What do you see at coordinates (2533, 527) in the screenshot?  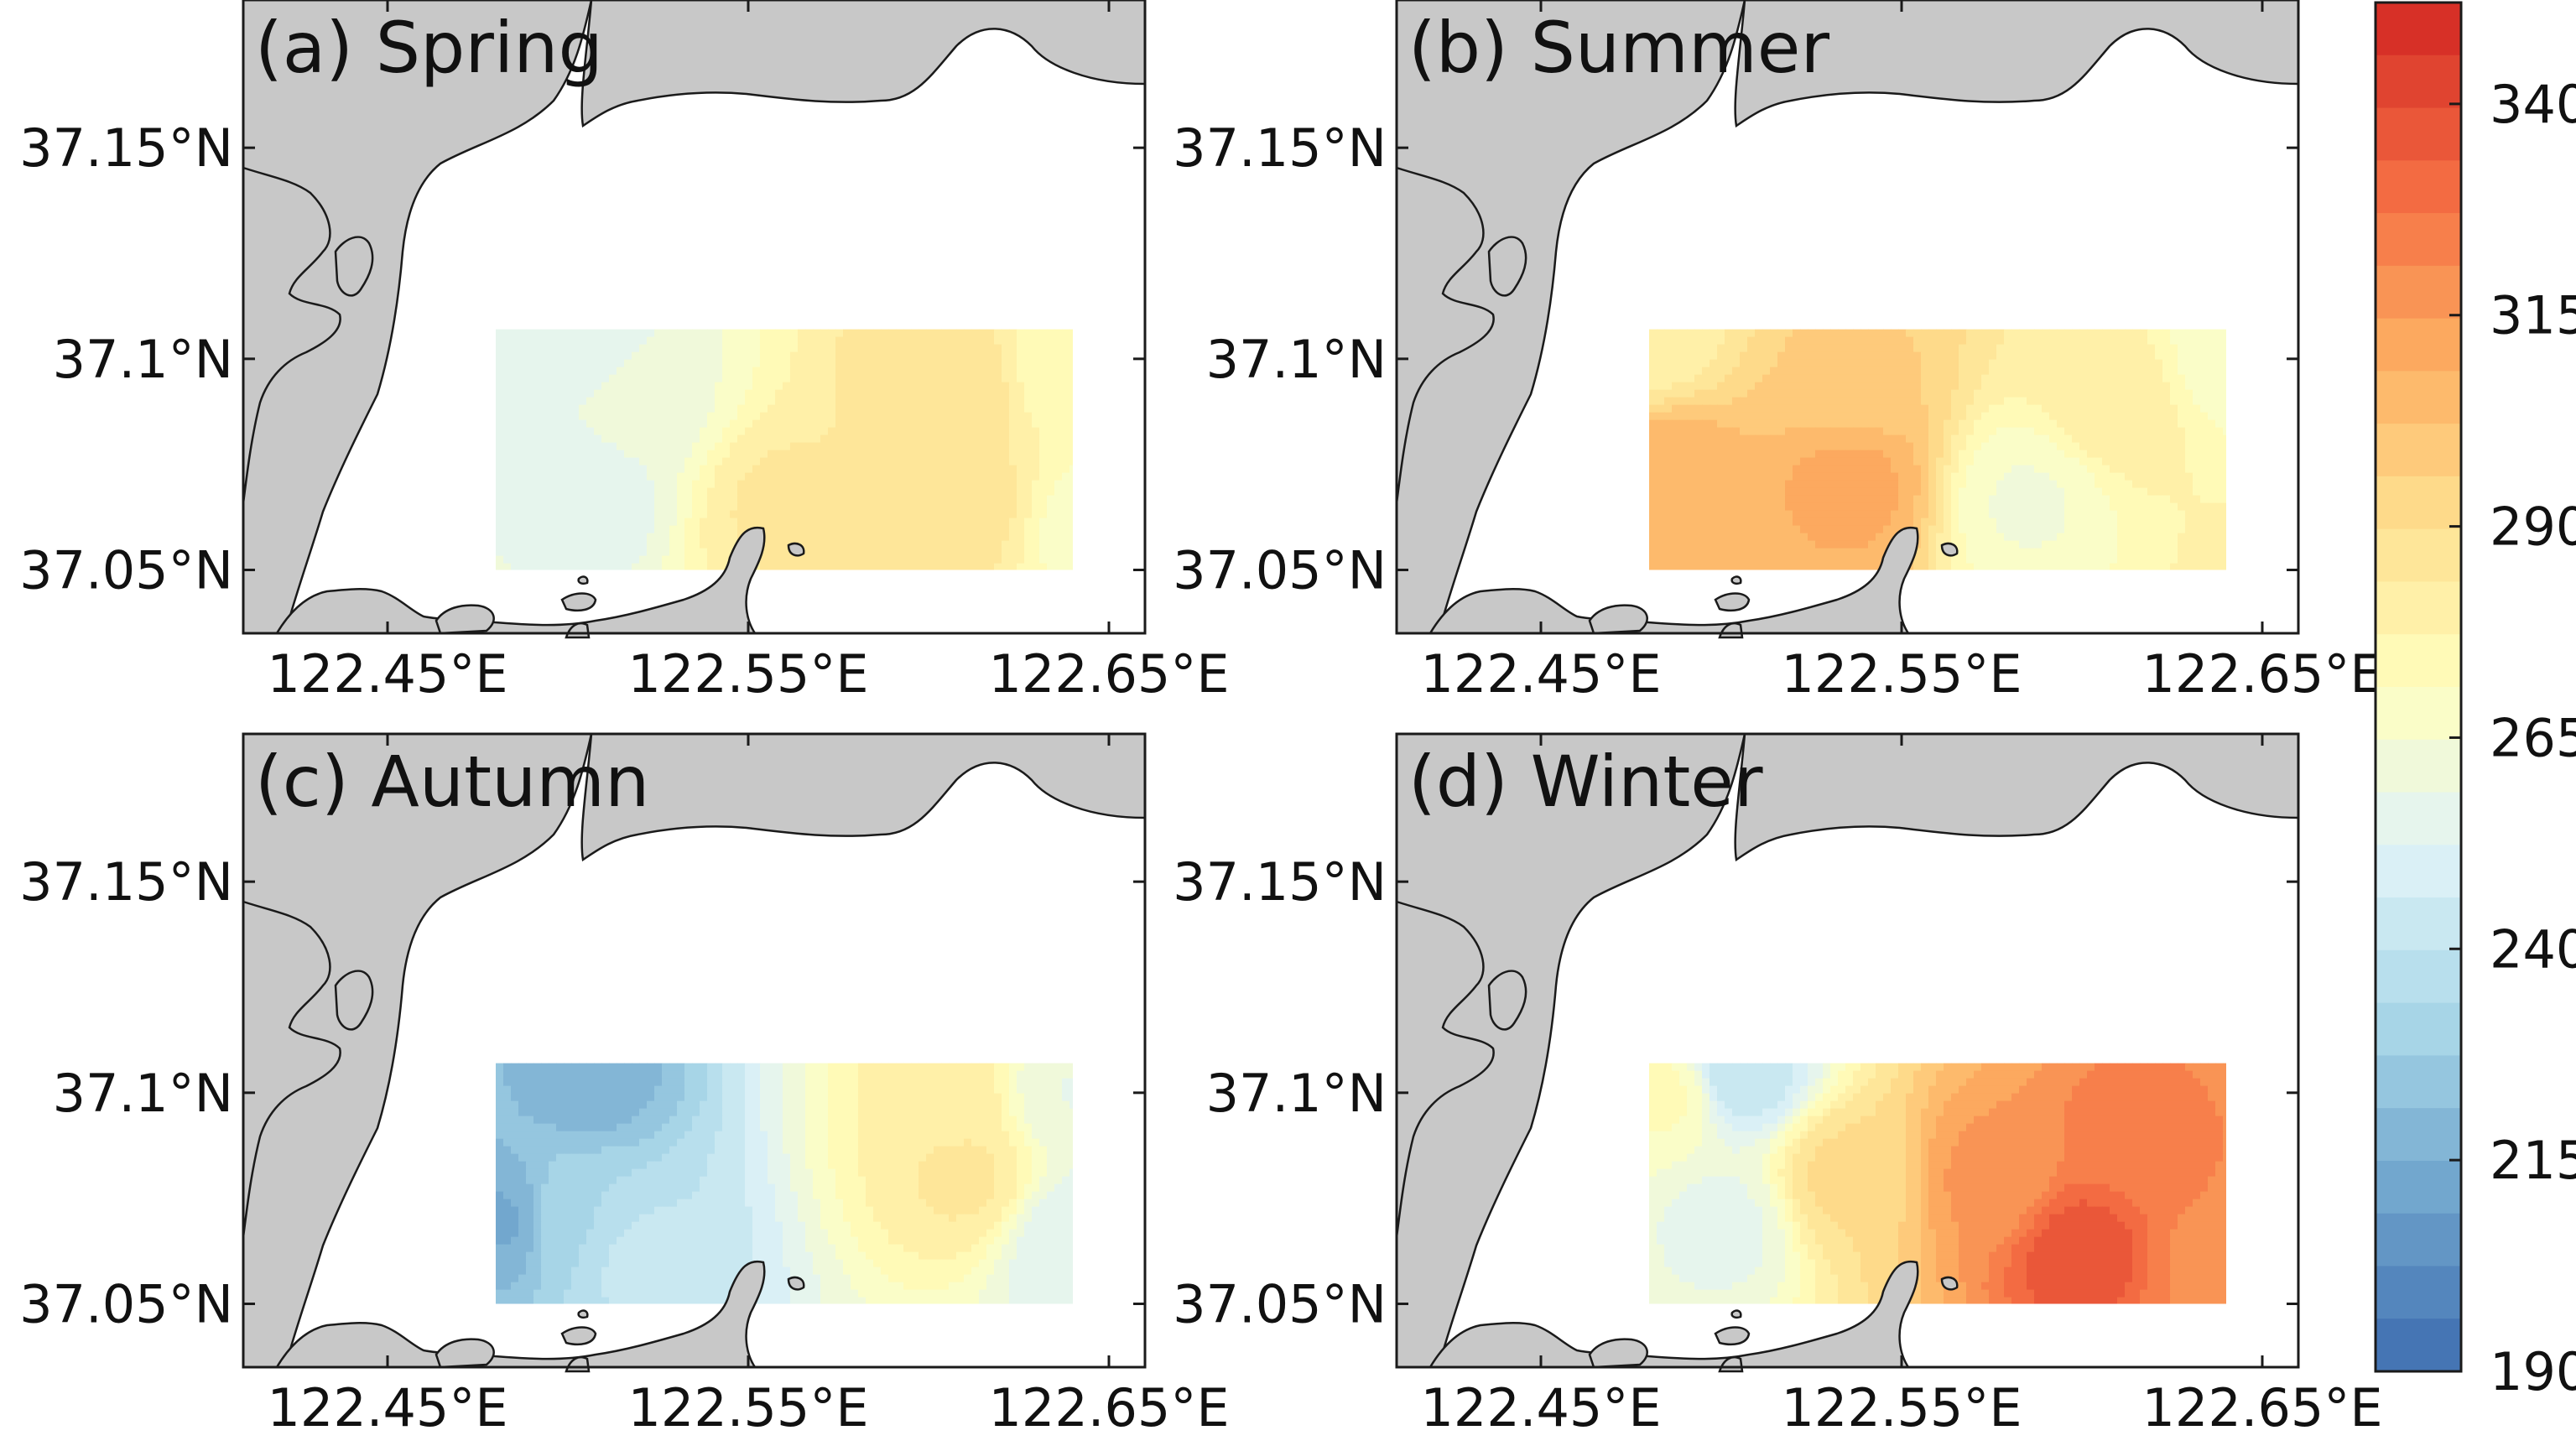 I see `colorbar-tick-label: 290` at bounding box center [2533, 527].